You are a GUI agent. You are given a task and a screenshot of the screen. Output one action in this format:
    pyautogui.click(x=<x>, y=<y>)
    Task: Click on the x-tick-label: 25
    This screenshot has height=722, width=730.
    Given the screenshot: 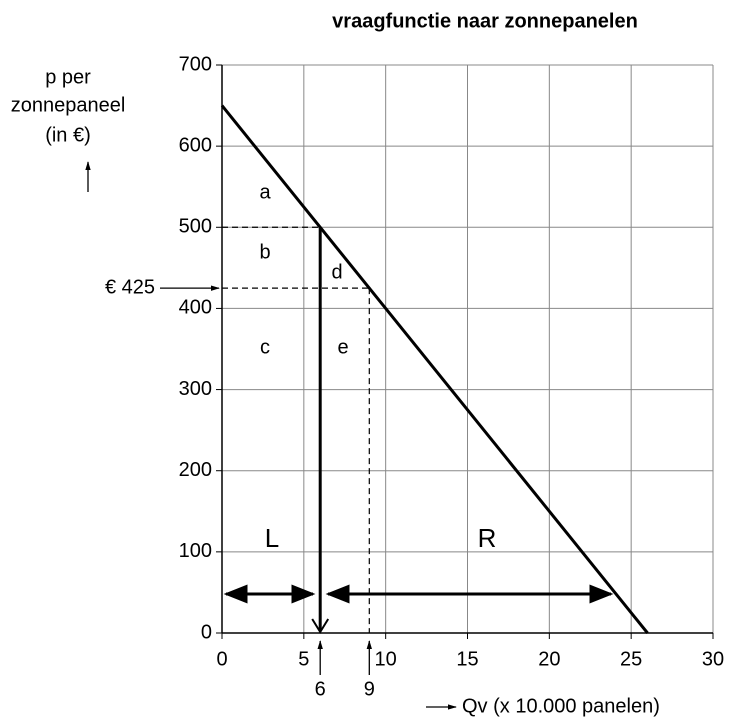 What is the action you would take?
    pyautogui.click(x=631, y=659)
    